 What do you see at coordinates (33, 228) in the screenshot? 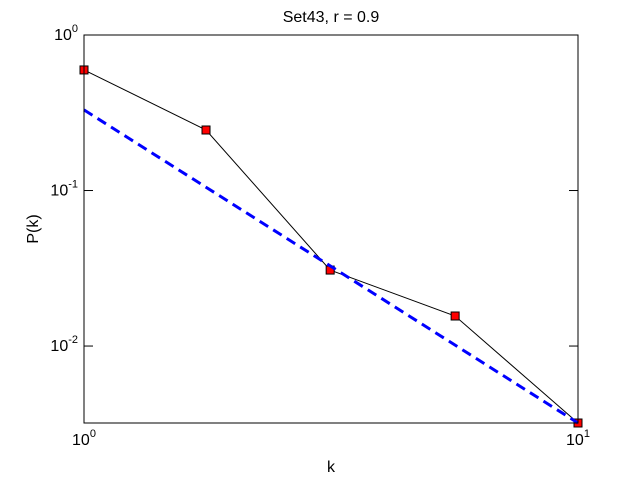
I see `y-axis-label: P(k)` at bounding box center [33, 228].